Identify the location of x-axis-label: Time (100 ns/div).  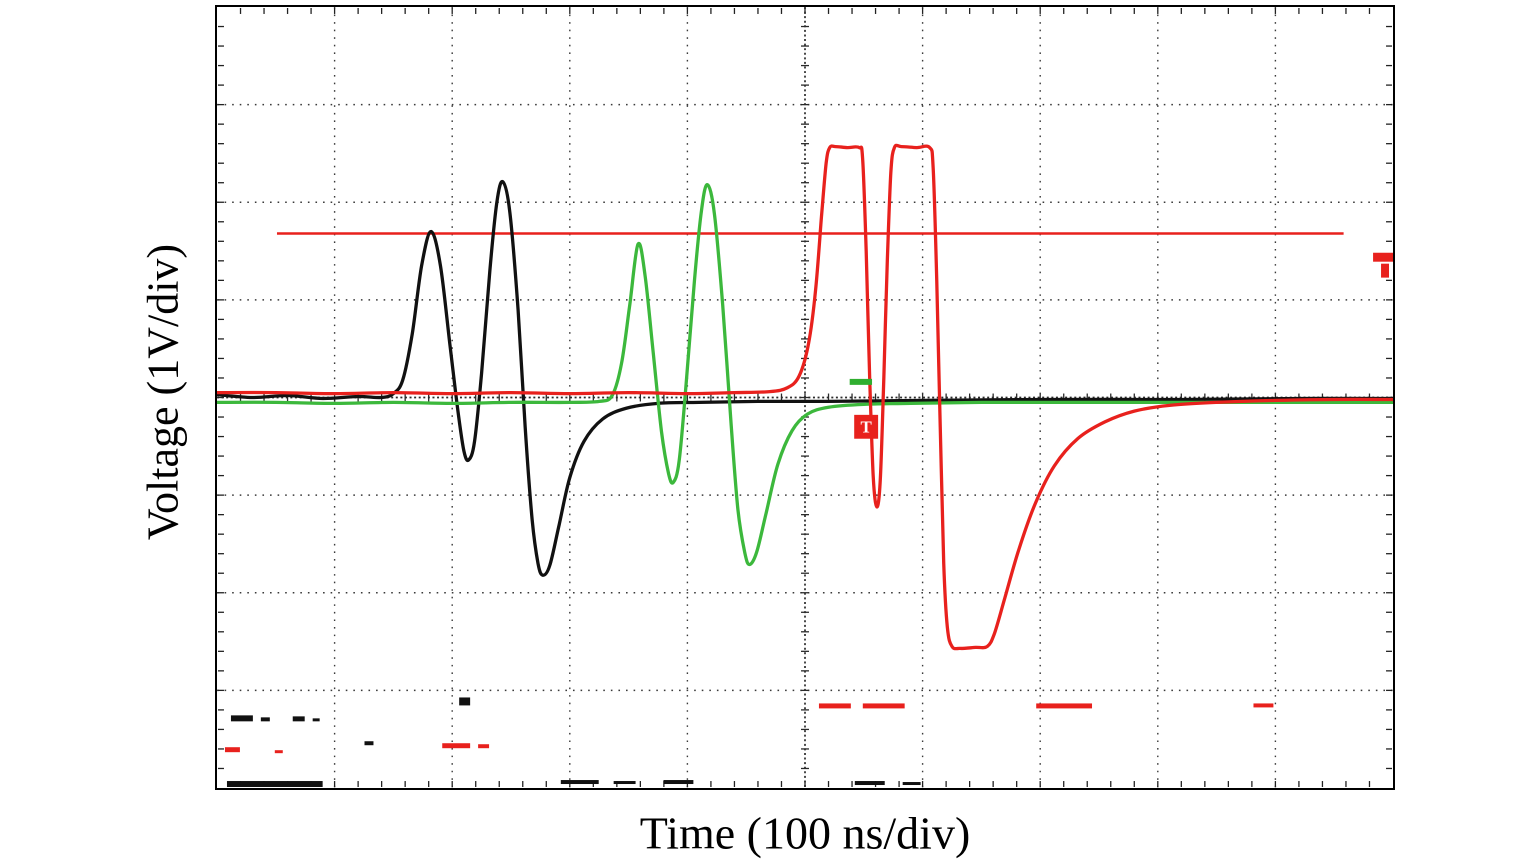
(805, 833).